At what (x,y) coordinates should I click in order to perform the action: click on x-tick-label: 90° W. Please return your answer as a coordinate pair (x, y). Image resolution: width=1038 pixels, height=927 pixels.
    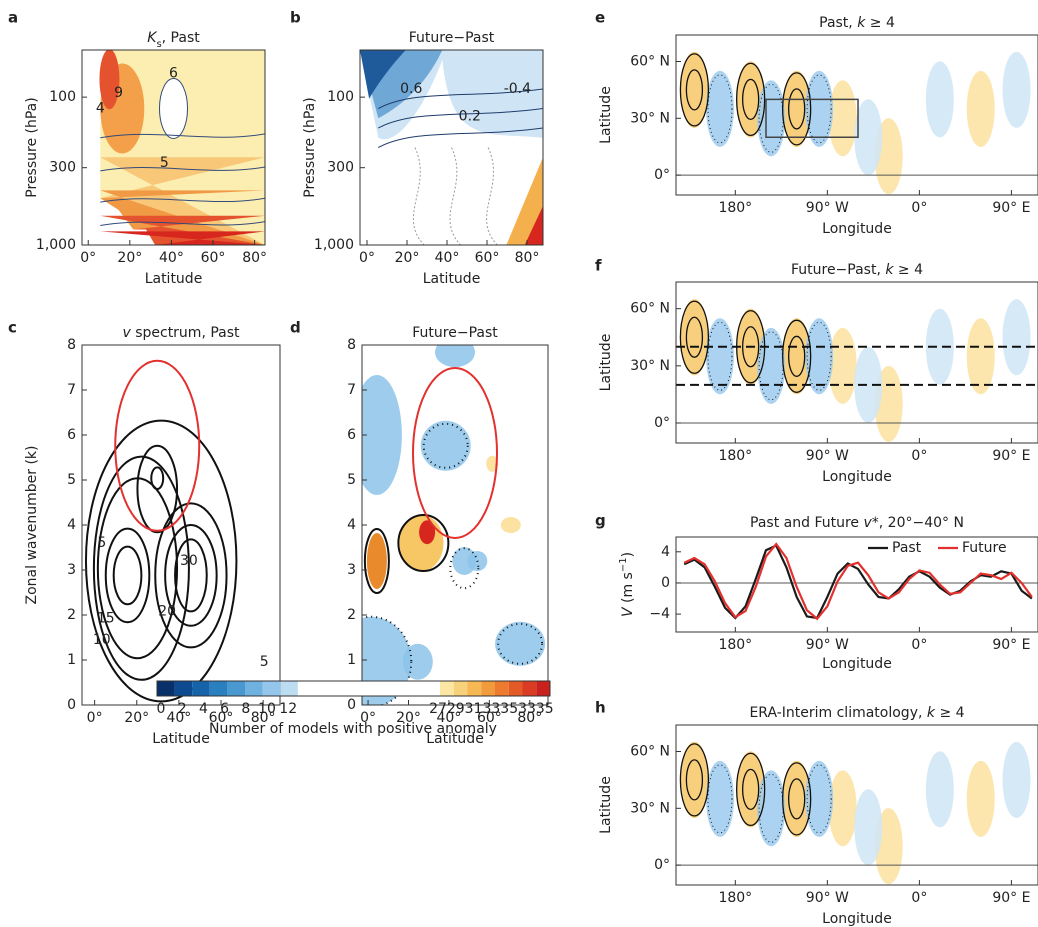
    Looking at the image, I should click on (827, 645).